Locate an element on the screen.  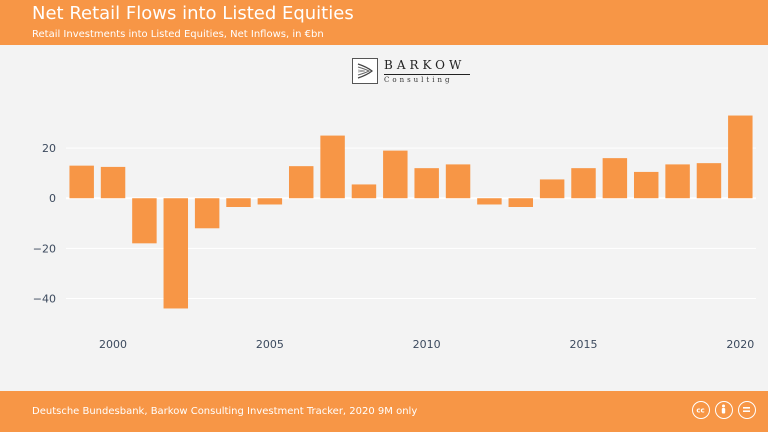
bar-2018 is located at coordinates (677, 181).